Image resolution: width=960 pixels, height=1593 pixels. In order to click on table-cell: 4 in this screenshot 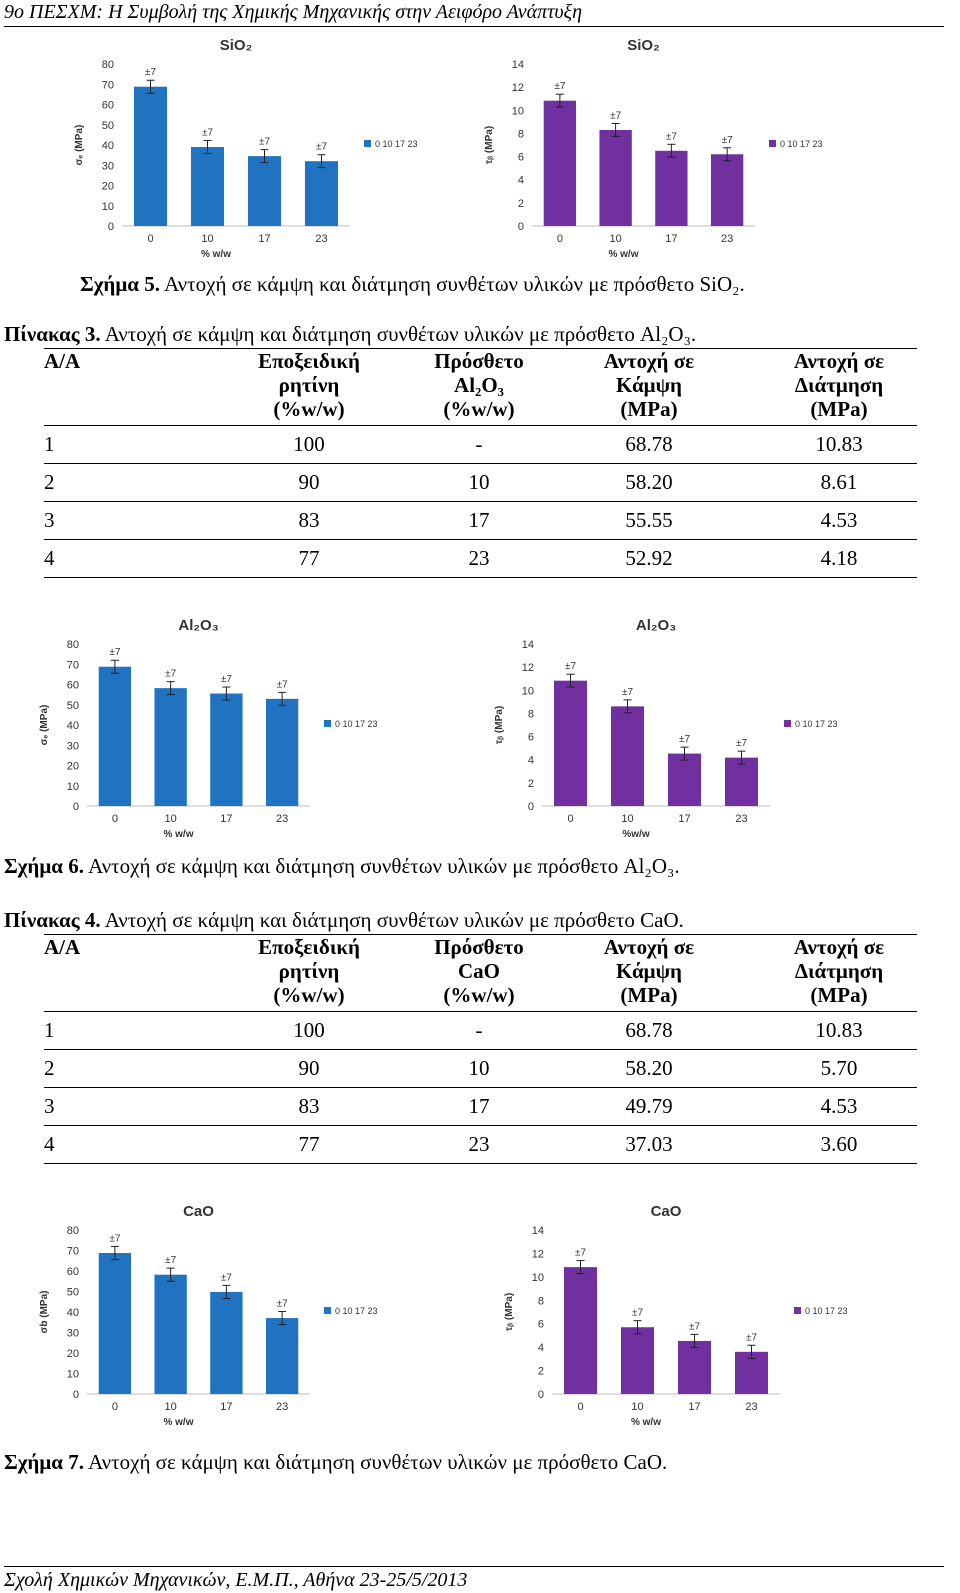, I will do `click(49, 1144)`.